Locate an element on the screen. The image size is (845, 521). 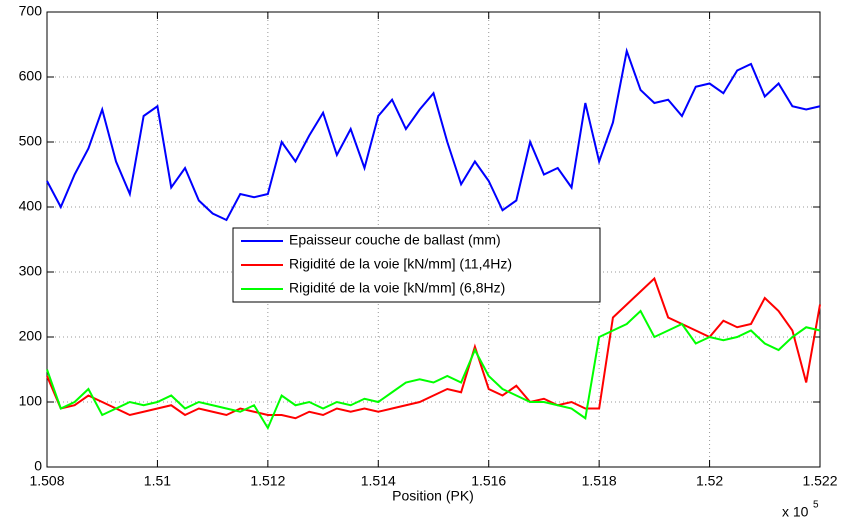
x-tick-label: 1.522 is located at coordinates (819, 481).